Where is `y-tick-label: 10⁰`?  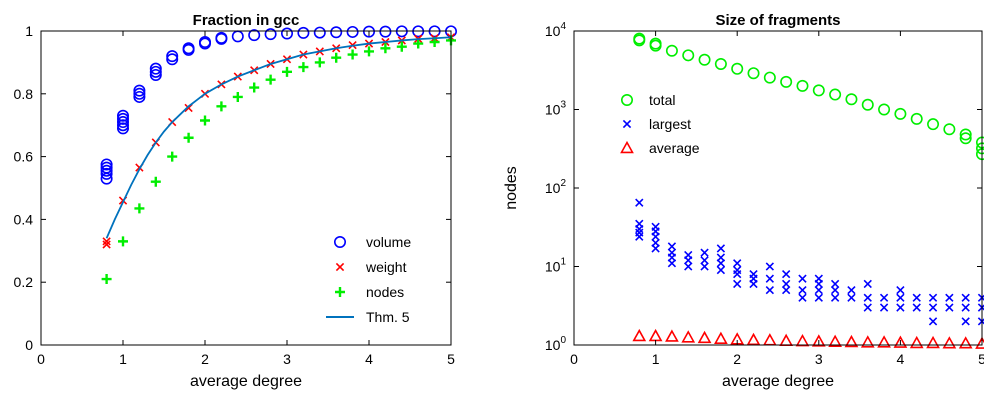 y-tick-label: 10⁰ is located at coordinates (556, 344).